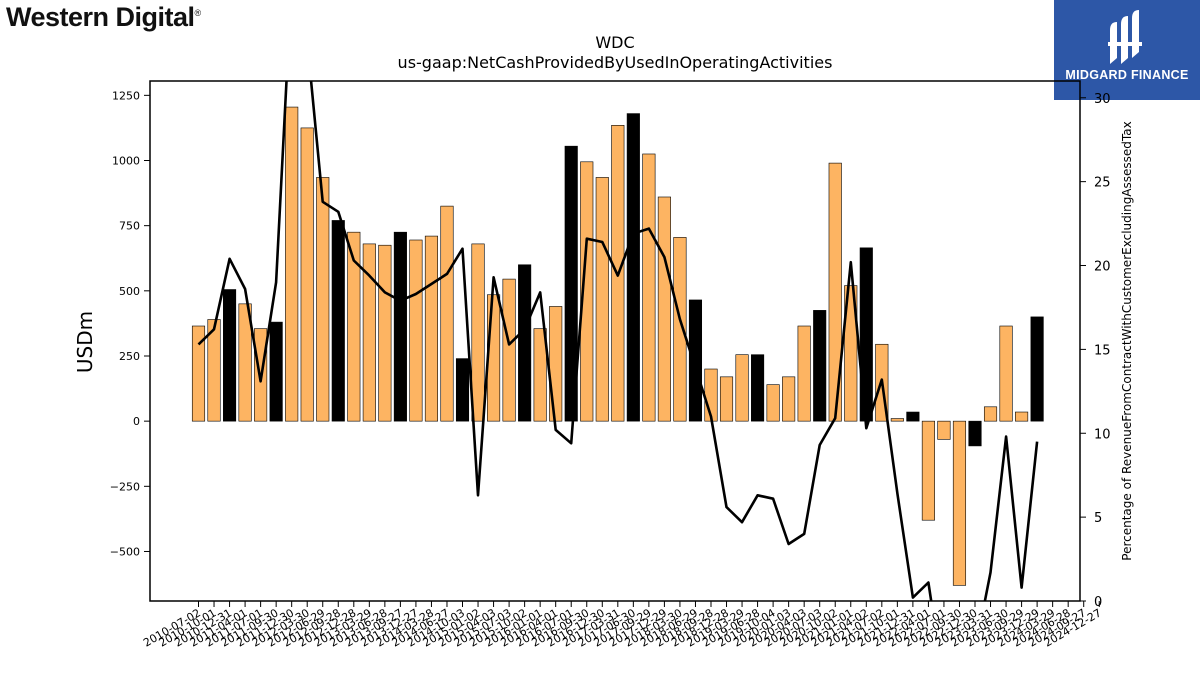 The width and height of the screenshot is (1200, 675). Describe the element at coordinates (129, 356) in the screenshot. I see `y-tick-label: 250` at that location.